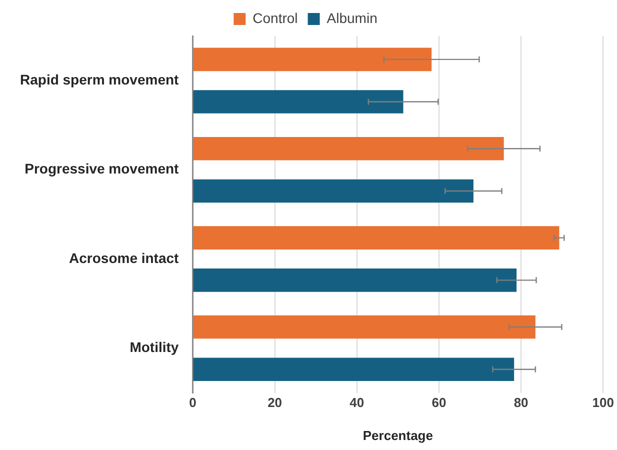 The image size is (617, 450). Describe the element at coordinates (124, 258) in the screenshot. I see `y-tick-label: Acrosome intact` at that location.